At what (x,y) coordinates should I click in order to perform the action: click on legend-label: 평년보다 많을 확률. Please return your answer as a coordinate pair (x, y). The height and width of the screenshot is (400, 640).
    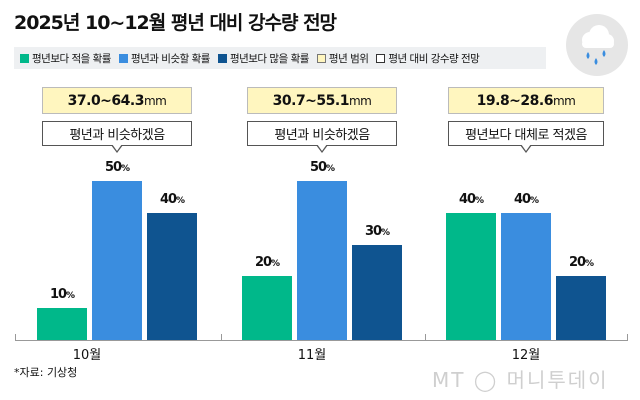
    Looking at the image, I should click on (269, 58).